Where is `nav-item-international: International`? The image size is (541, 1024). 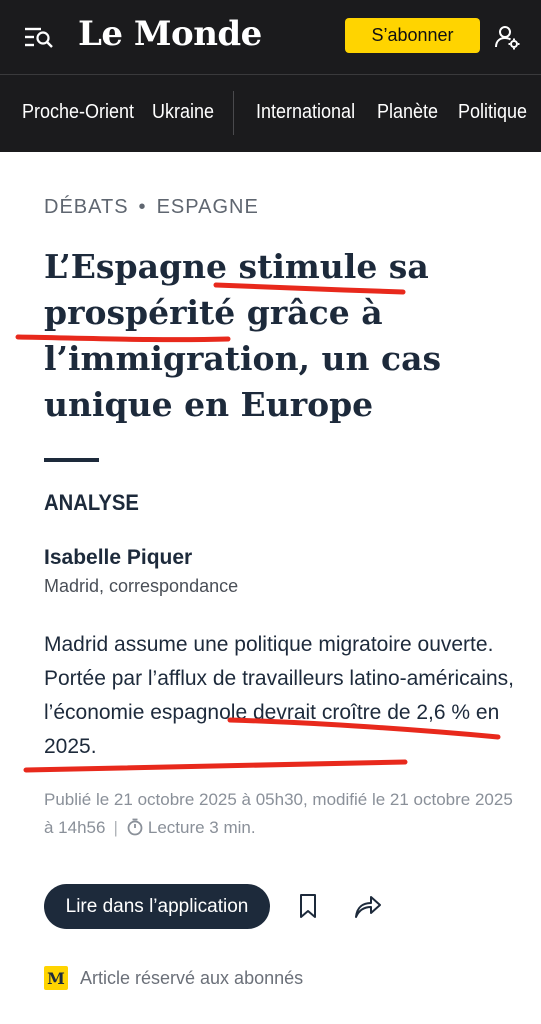
nav-item-international: International is located at coordinates (306, 112).